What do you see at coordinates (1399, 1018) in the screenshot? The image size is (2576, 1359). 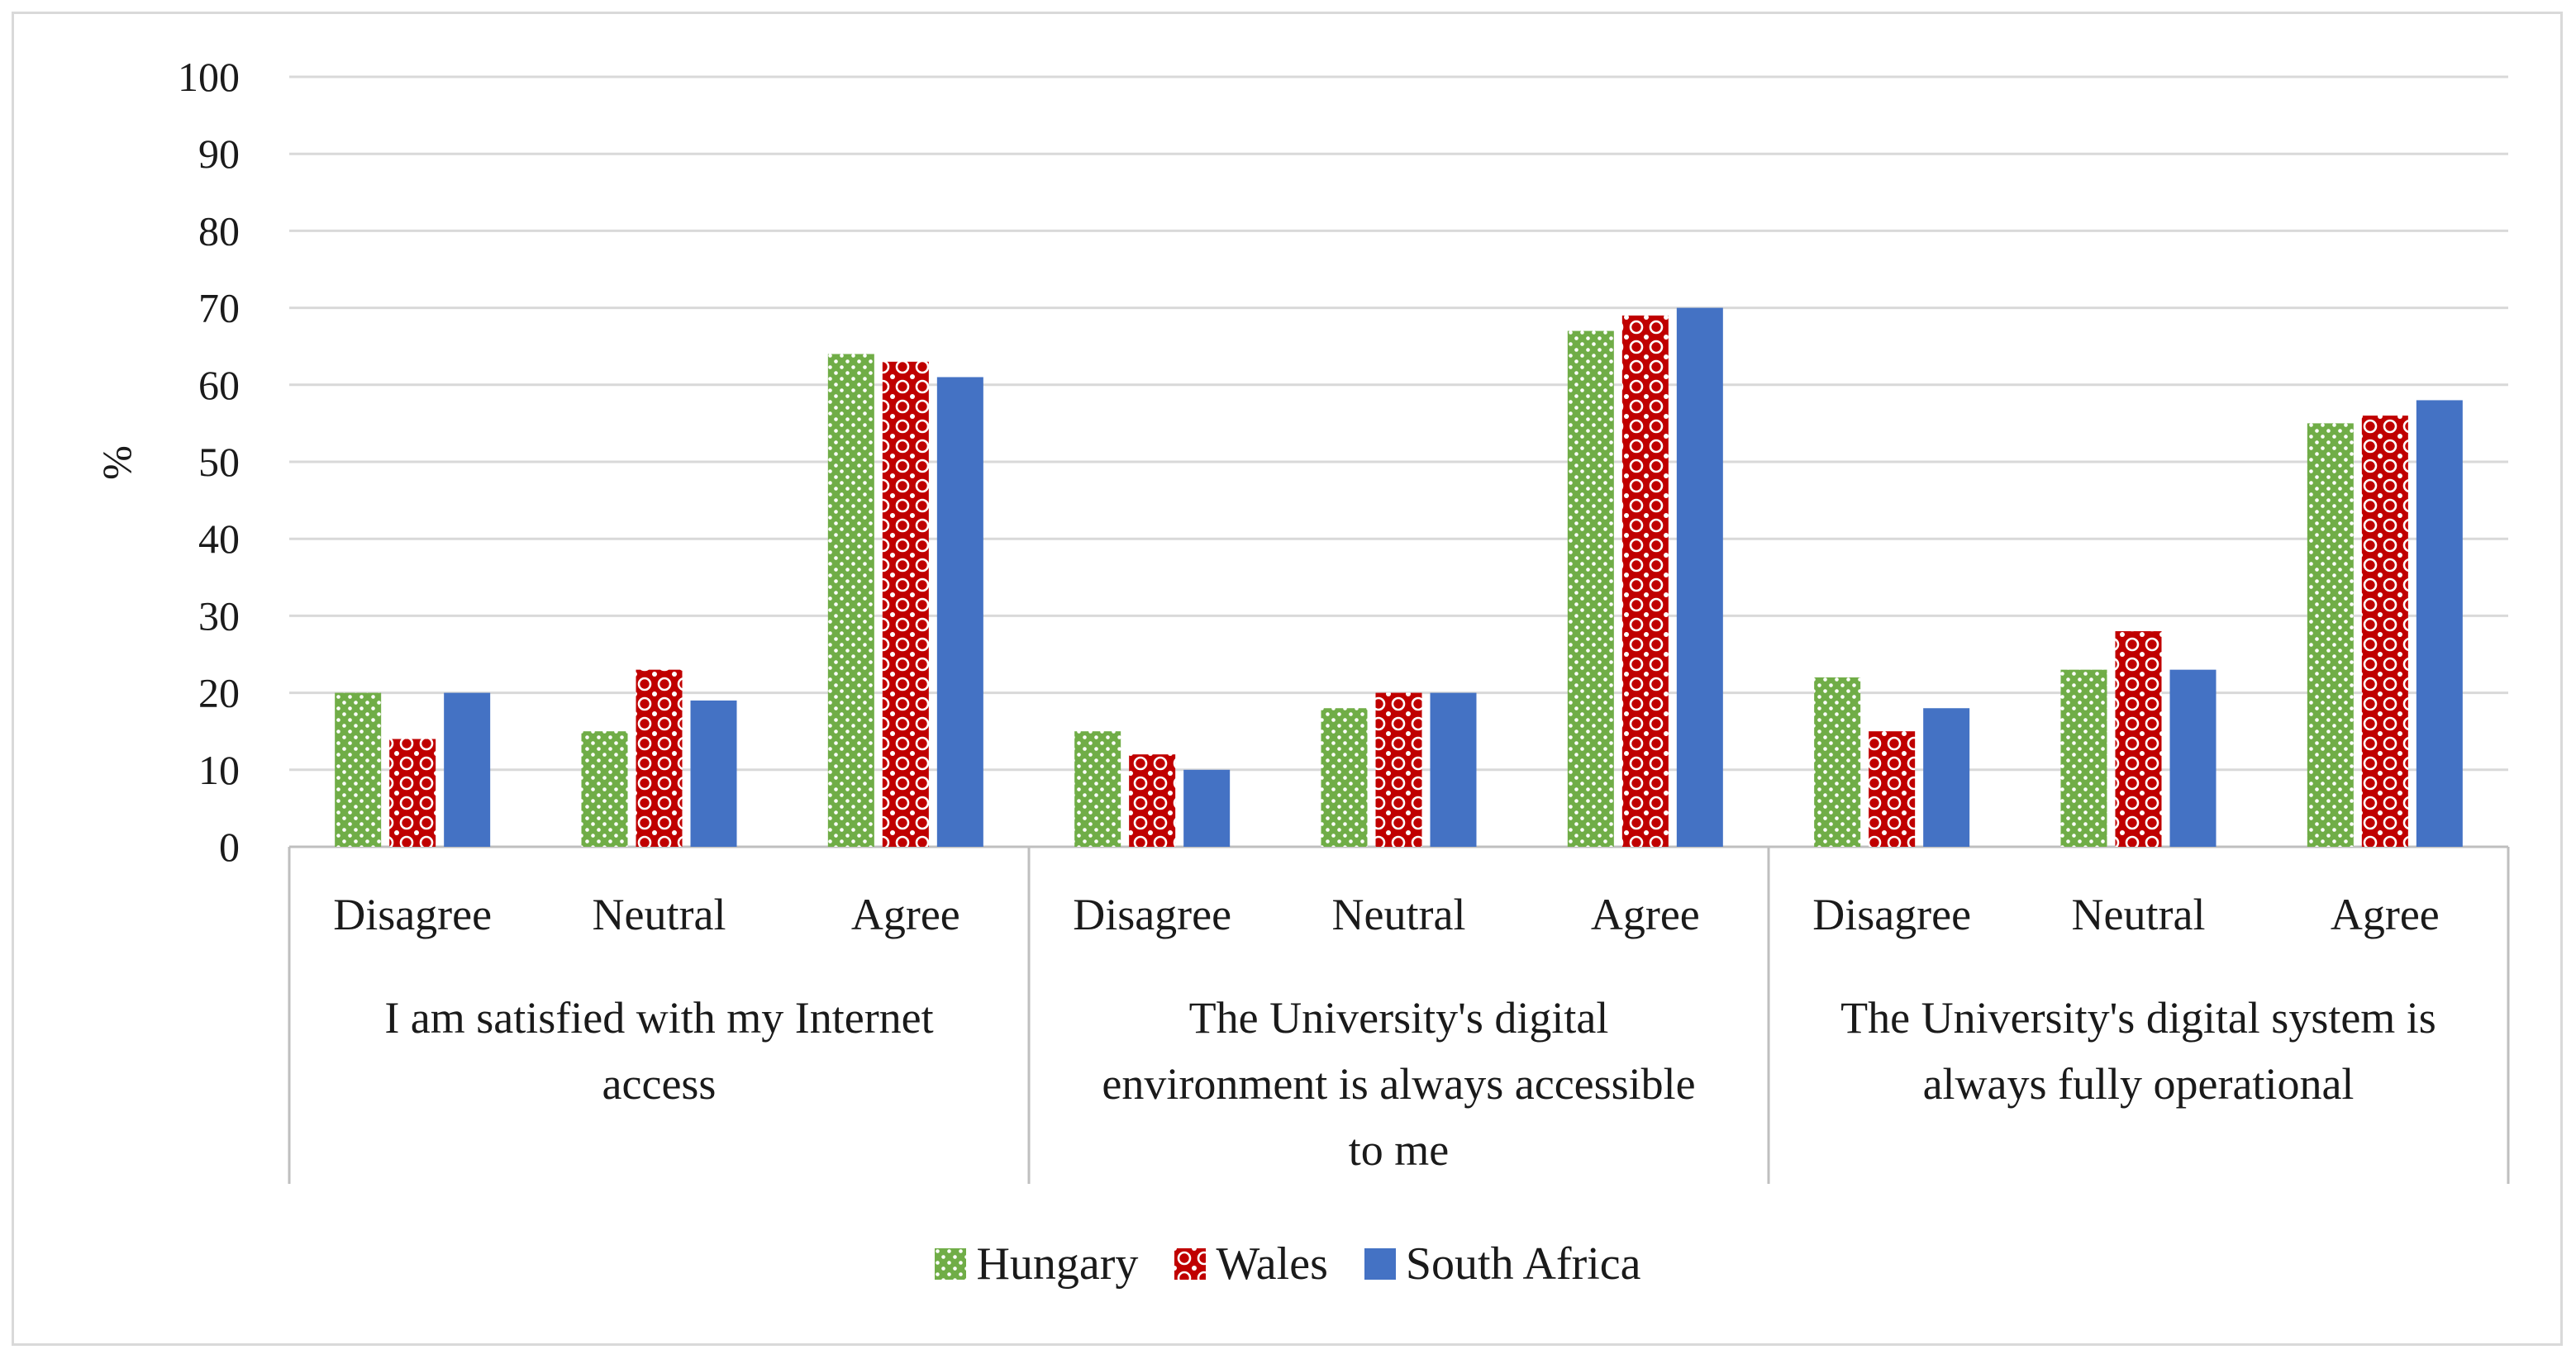 I see `group-label-line: The University's digital` at bounding box center [1399, 1018].